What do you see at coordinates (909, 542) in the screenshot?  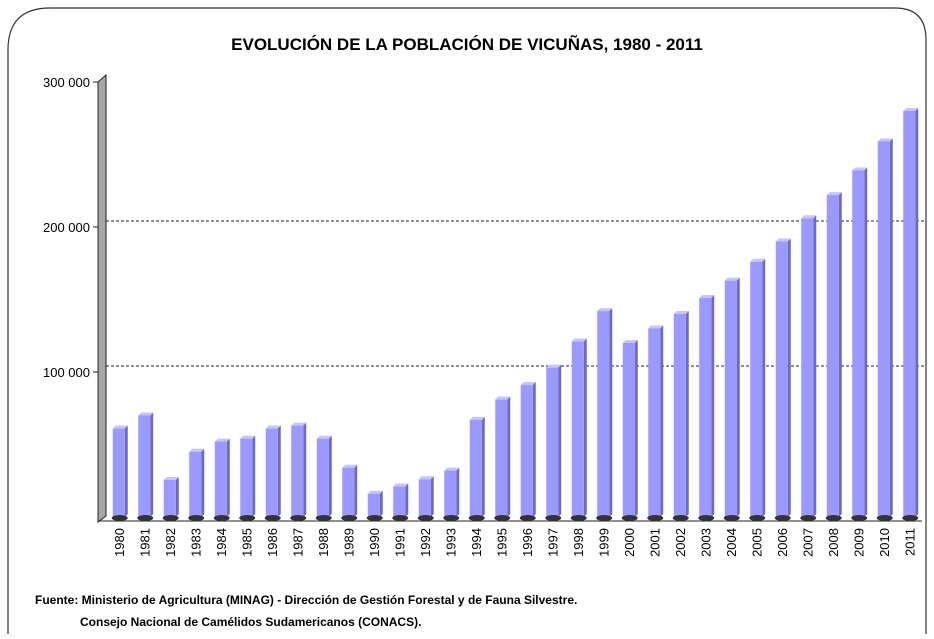 I see `x-tick-label: 2011` at bounding box center [909, 542].